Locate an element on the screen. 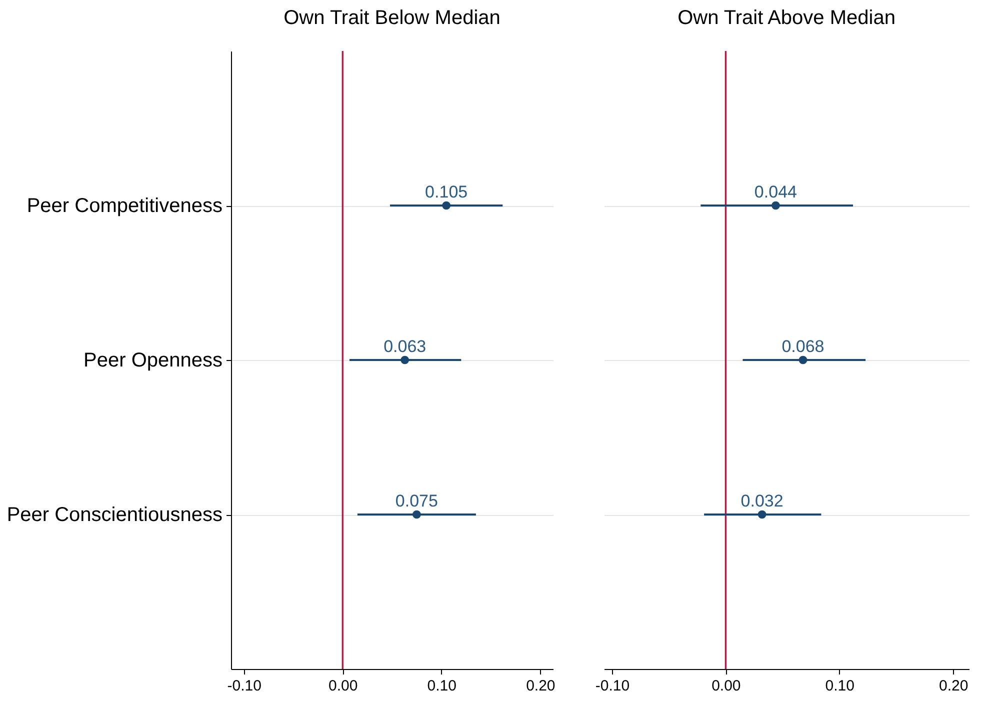  y-tick-label: Peer Conscientiousness is located at coordinates (114, 515).